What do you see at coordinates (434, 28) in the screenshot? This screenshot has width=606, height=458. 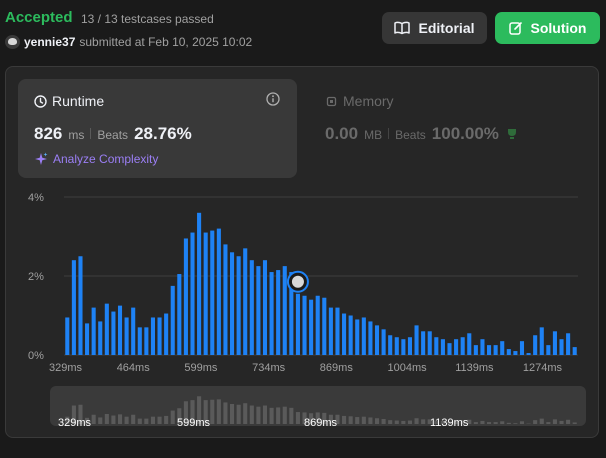 I see `editorial-button: Editorial` at bounding box center [434, 28].